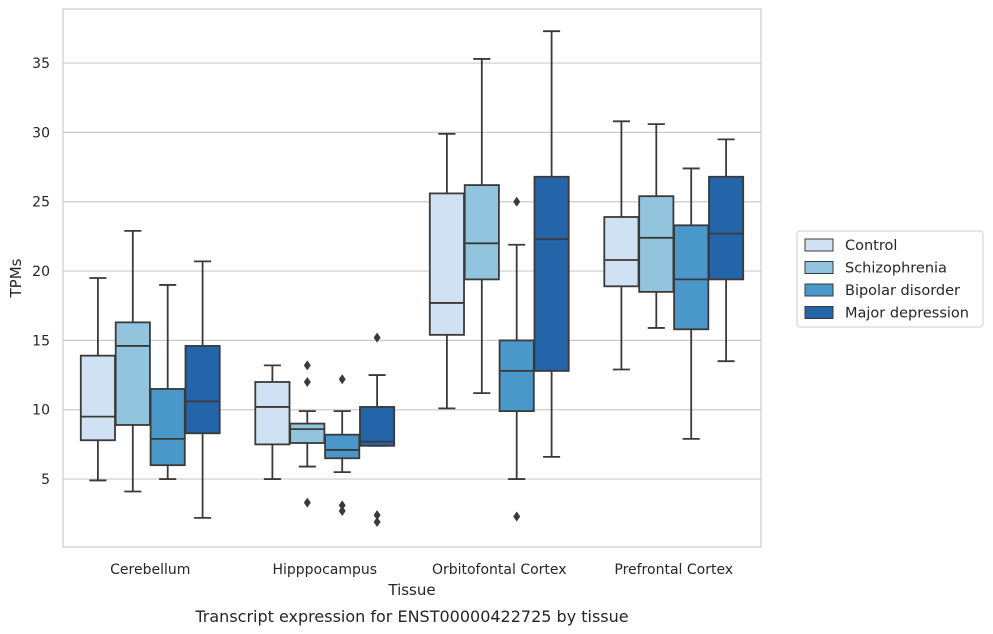 The height and width of the screenshot is (634, 993). What do you see at coordinates (45, 480) in the screenshot?
I see `y-tick-label: 5` at bounding box center [45, 480].